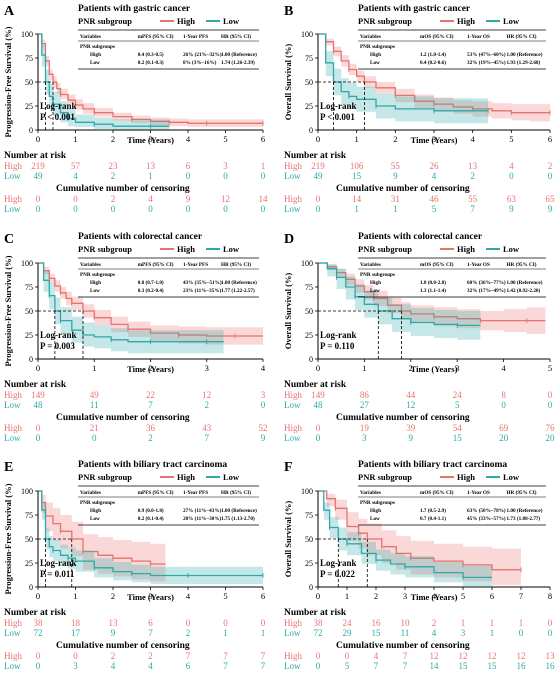 The image size is (560, 686). What do you see at coordinates (511, 209) in the screenshot?
I see `censor-low-value: 9` at bounding box center [511, 209].